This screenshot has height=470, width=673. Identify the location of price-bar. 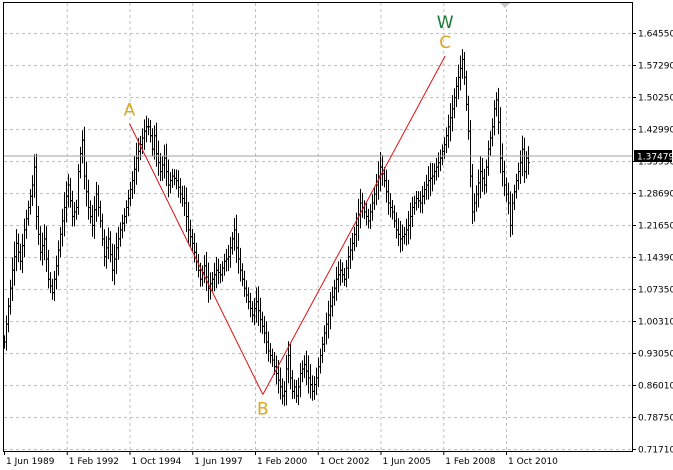
(528, 160).